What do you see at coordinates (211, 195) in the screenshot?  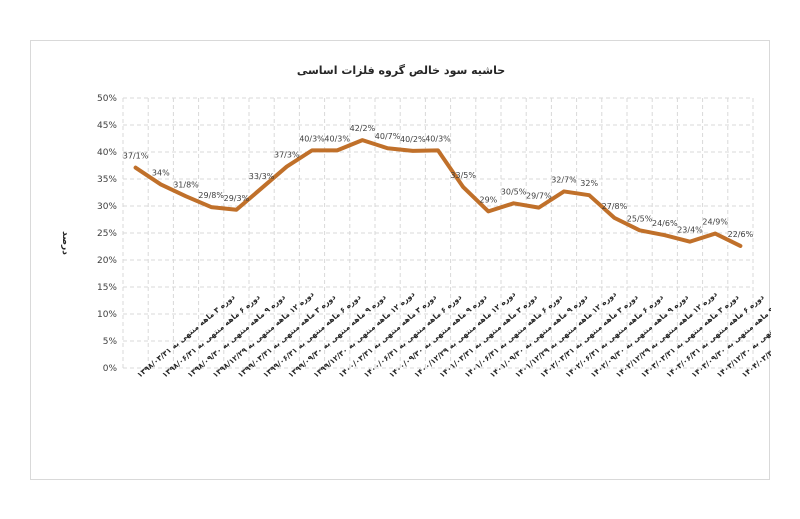 I see `data-label: 29/8%` at bounding box center [211, 195].